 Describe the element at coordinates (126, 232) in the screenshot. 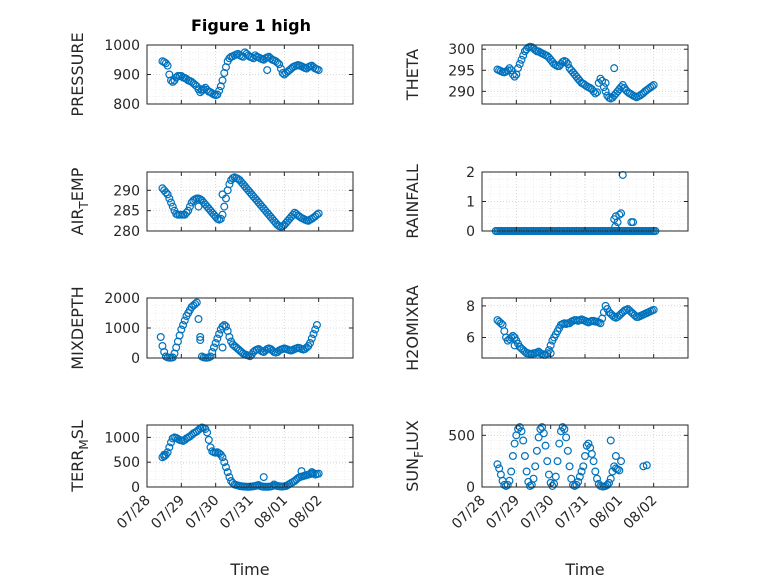

I see `y-tick-label: 280` at that location.